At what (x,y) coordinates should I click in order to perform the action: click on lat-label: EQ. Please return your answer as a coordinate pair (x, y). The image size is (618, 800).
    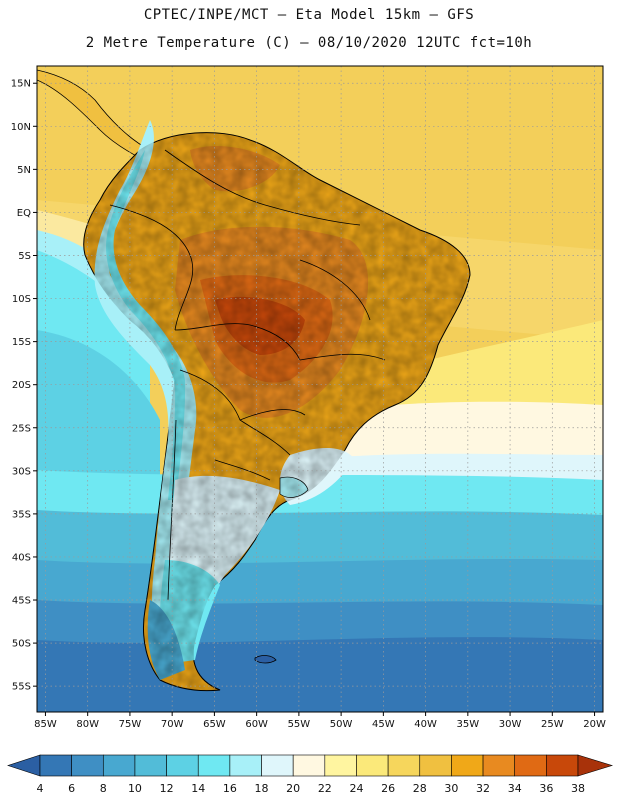
    Looking at the image, I should click on (24, 213).